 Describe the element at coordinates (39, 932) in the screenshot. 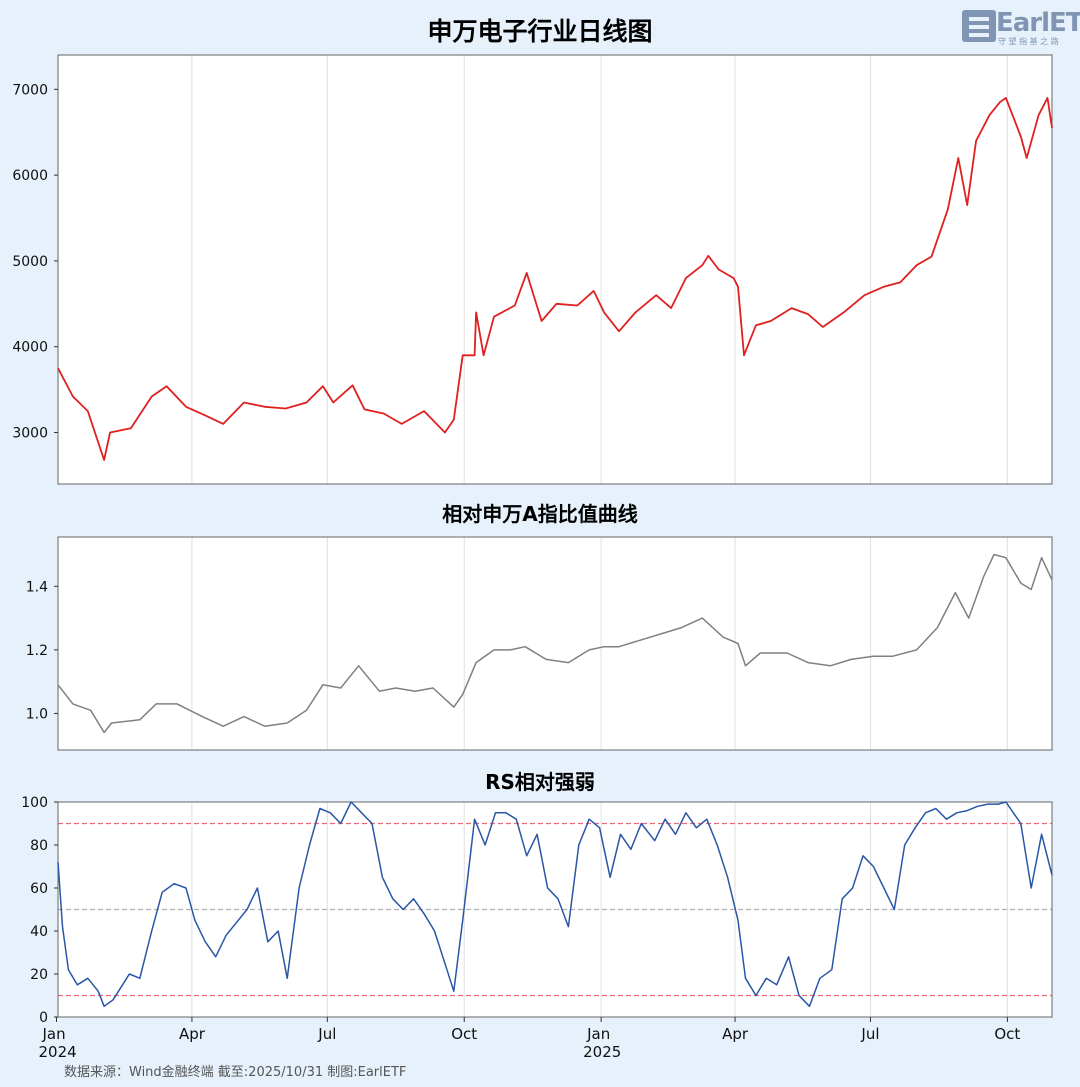

I see `rs-ytick-label: 40` at that location.